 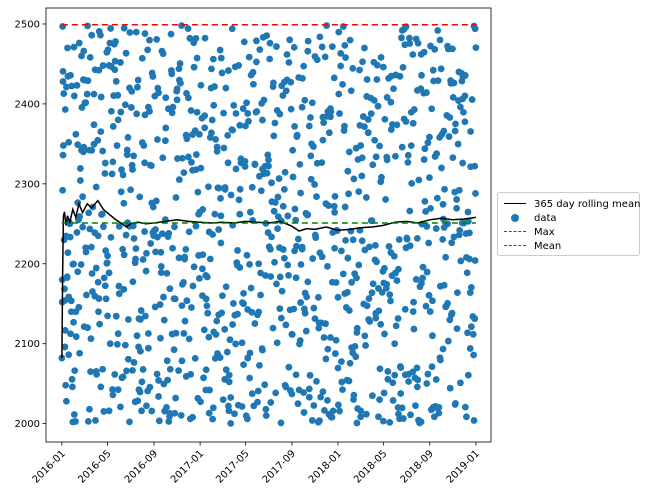 I want to click on y-tick-label: 2300, so click(x=27, y=184).